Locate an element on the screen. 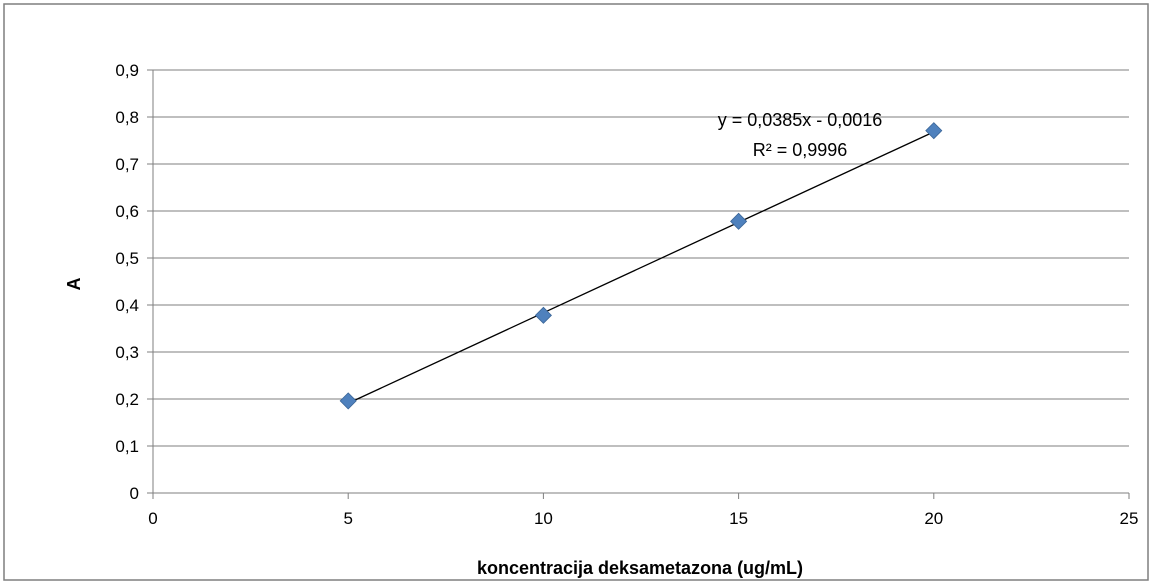 This screenshot has width=1152, height=582. y-tick-label: 0,9 is located at coordinates (127, 70).